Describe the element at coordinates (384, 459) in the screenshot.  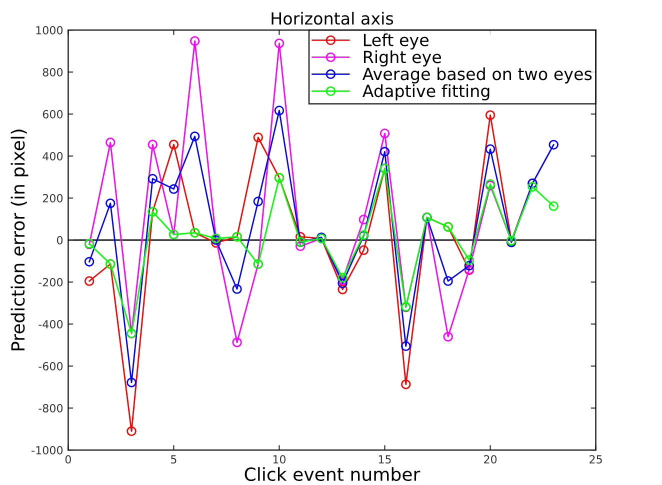
I see `x-tick-label: 15` at that location.